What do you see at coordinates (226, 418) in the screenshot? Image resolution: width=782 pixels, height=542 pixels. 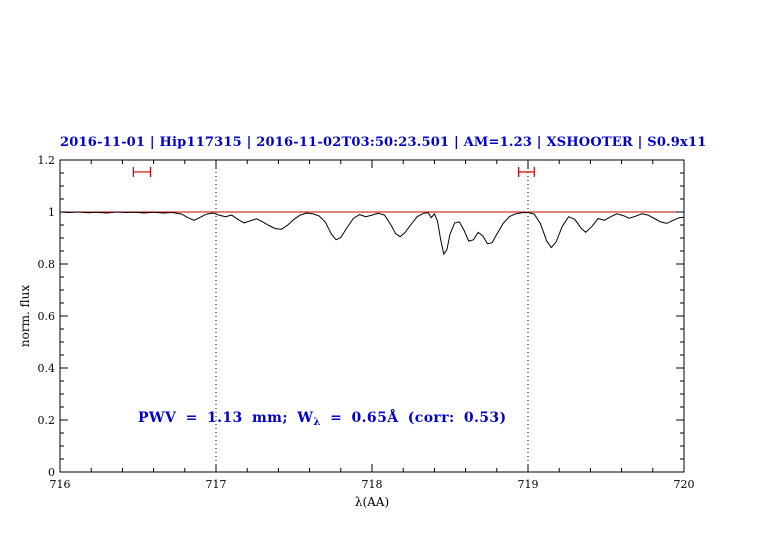 I see `pwv-annotation-prefix: PWV = 1.13 mm; W` at bounding box center [226, 418].